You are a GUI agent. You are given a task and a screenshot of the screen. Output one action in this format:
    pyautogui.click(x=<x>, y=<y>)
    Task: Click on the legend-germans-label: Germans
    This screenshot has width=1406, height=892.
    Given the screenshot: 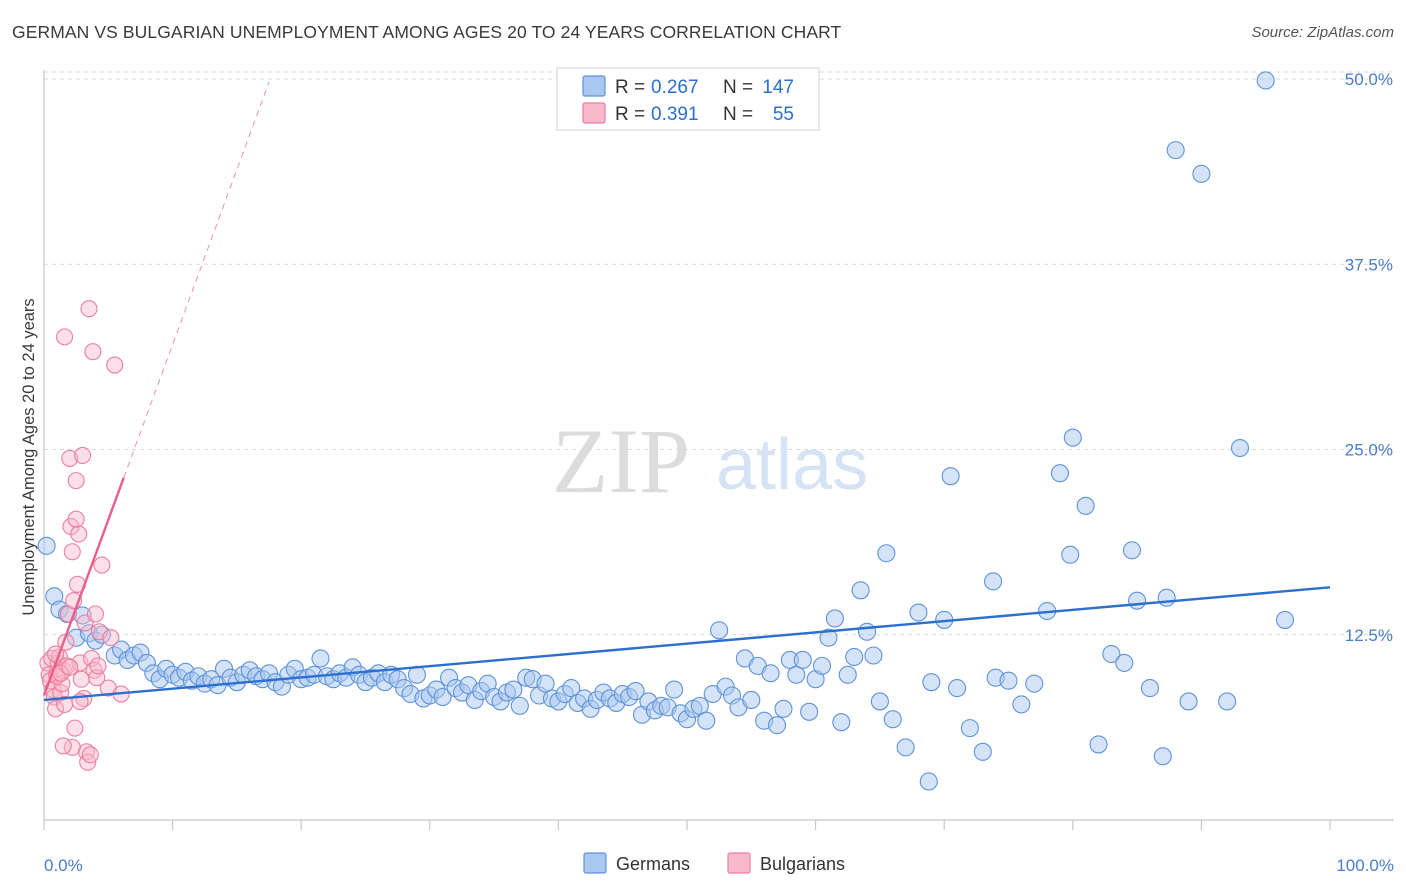 What is the action you would take?
    pyautogui.click(x=653, y=864)
    